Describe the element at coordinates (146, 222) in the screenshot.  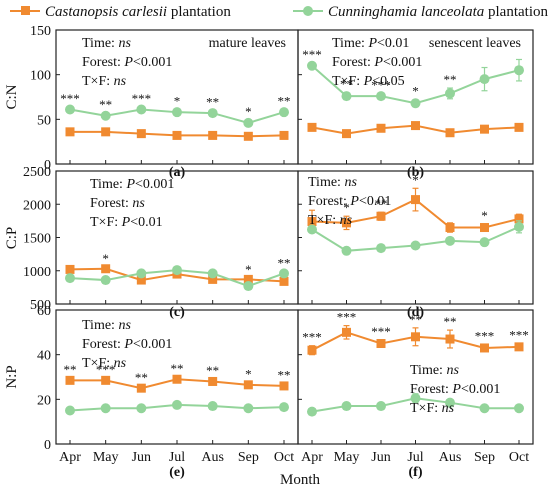
I see `stat-c-2-value: <0.01` at that location.